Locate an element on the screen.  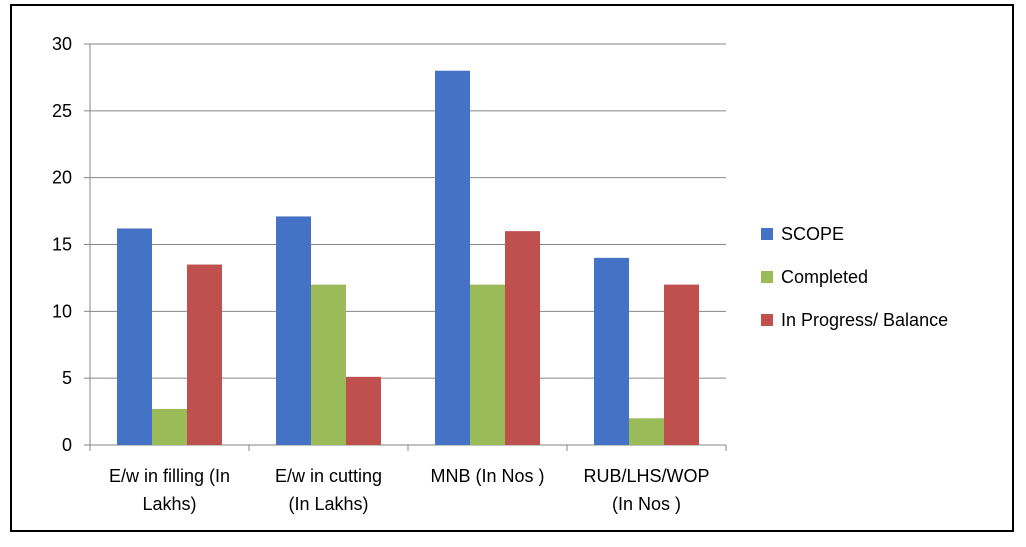
x-category-label-3: RUB/LHS/WOP (In Nos ) is located at coordinates (646, 490).